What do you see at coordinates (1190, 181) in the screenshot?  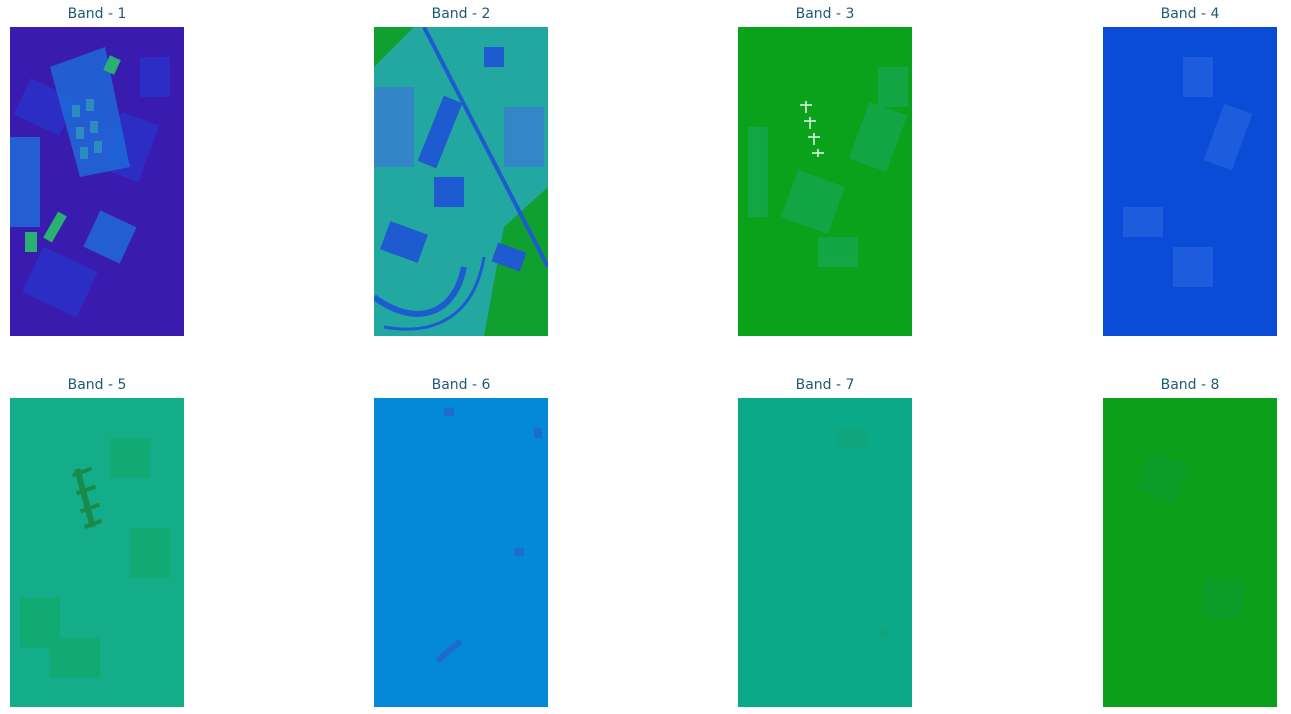 I see `band-4-image` at bounding box center [1190, 181].